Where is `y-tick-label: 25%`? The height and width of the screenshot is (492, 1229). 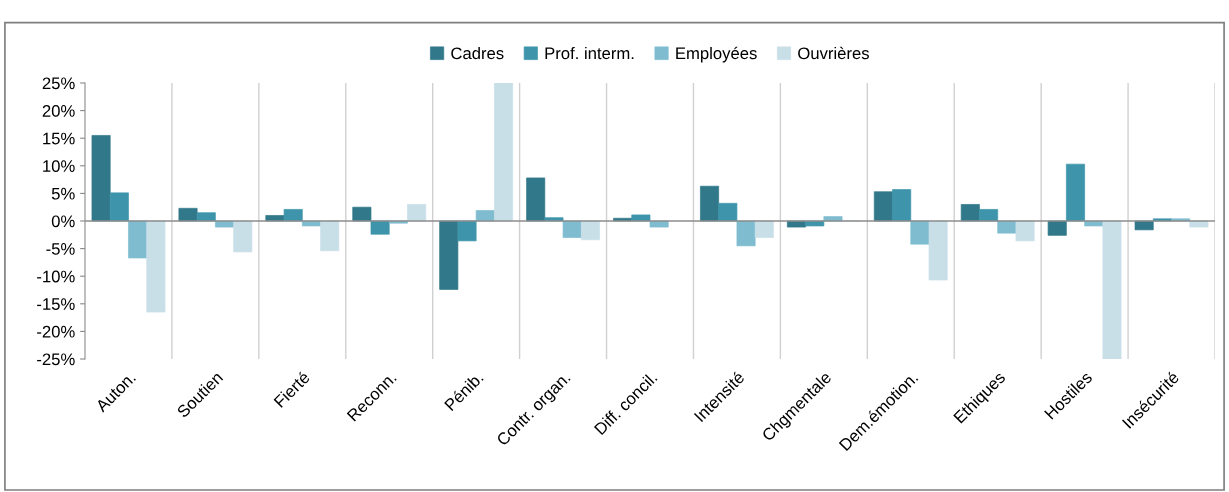 y-tick-label: 25% is located at coordinates (58, 83).